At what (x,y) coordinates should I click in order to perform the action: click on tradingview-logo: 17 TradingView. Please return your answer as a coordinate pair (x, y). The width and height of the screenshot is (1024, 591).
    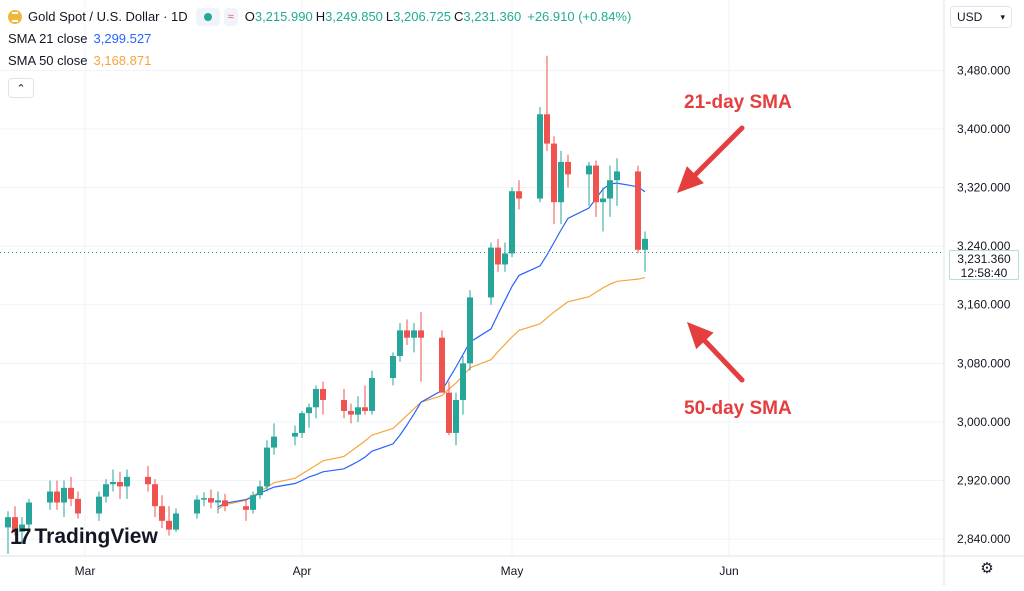
    Looking at the image, I should click on (84, 537).